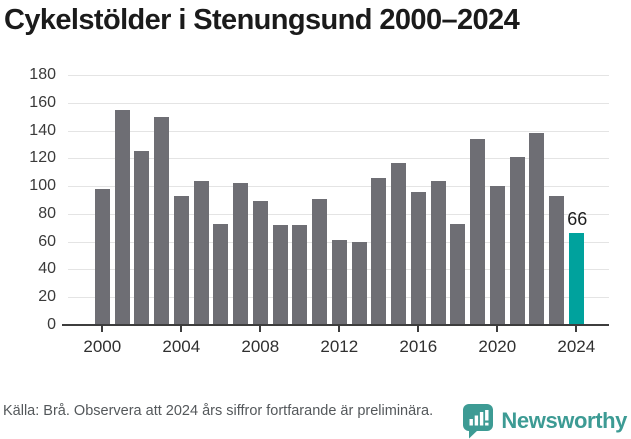 This screenshot has width=631, height=439. What do you see at coordinates (201, 252) in the screenshot?
I see `bar-2005` at bounding box center [201, 252].